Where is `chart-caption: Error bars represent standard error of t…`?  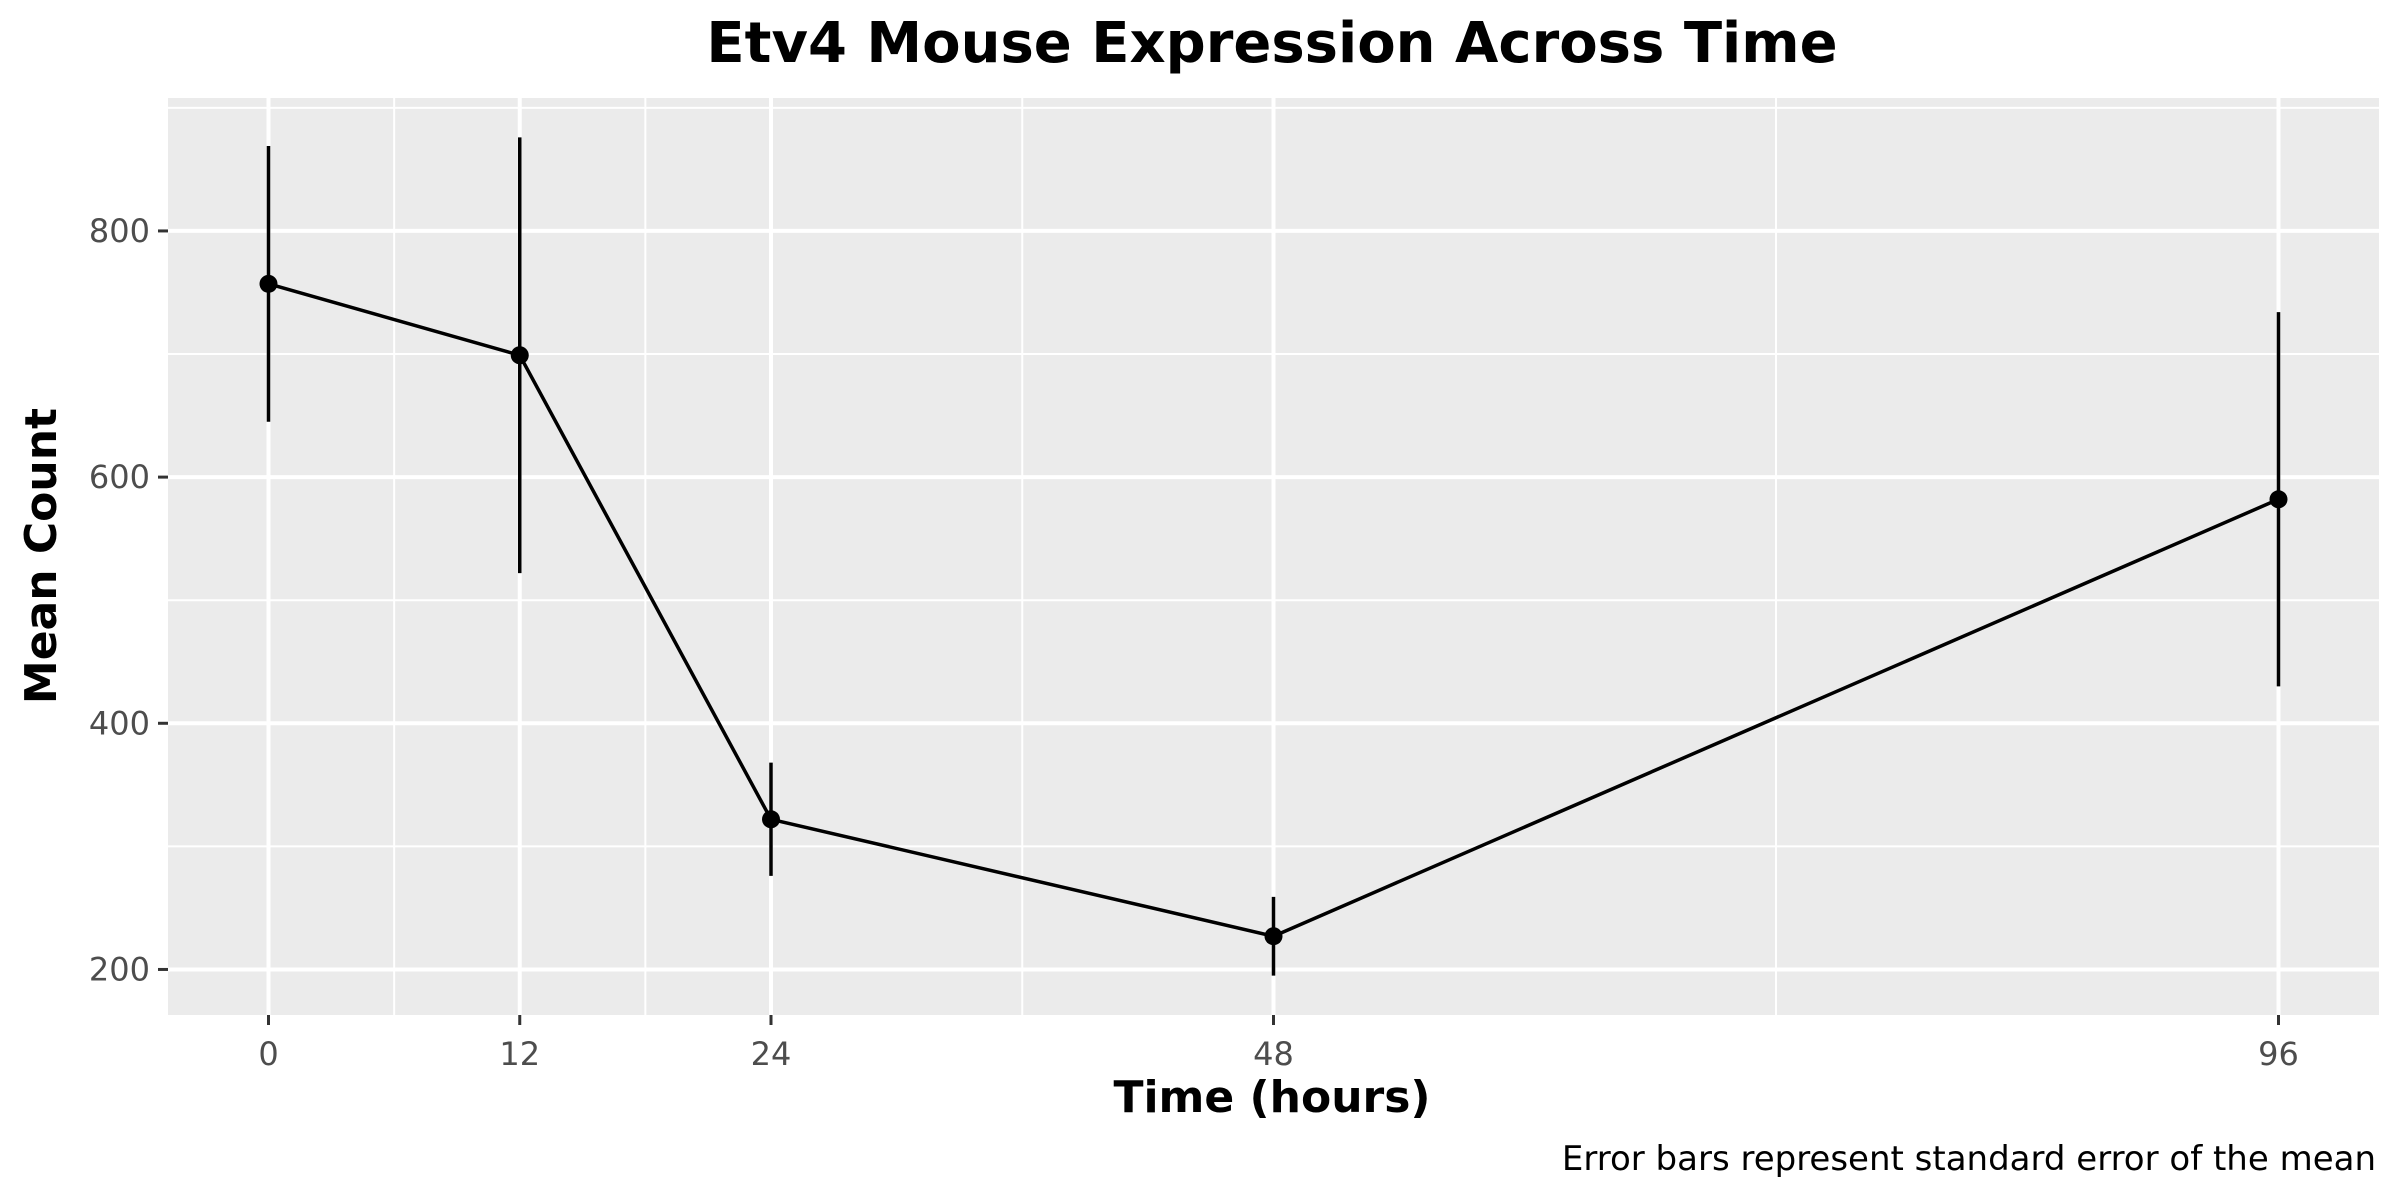
chart-caption: Error bars represent standard error of t… is located at coordinates (1969, 1159).